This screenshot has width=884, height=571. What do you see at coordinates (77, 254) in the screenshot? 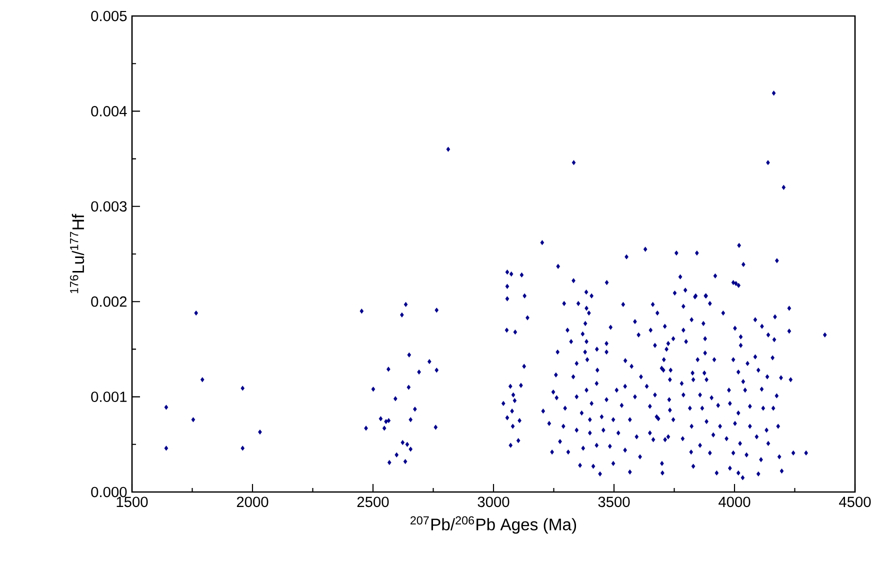
I see `y-axis-title: $^{176}$Lu/$^{177}$Hf` at bounding box center [77, 254].